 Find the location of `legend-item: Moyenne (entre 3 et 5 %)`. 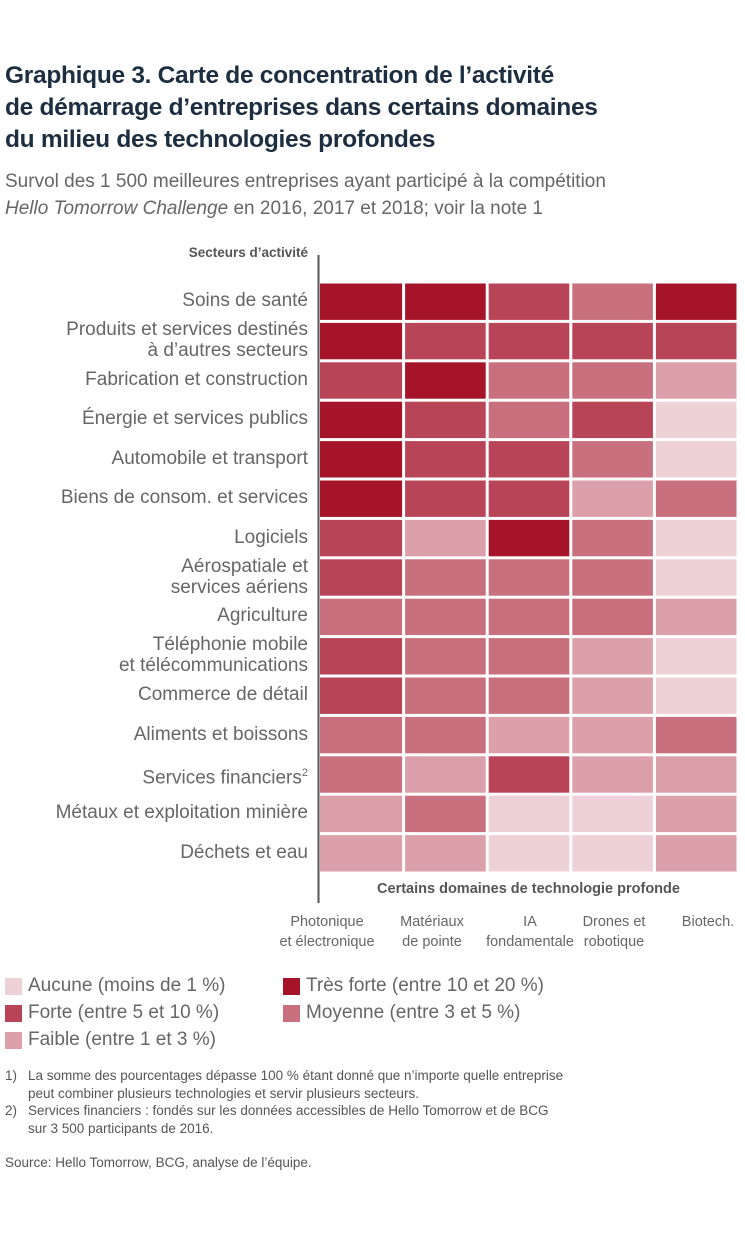

legend-item: Moyenne (entre 3 et 5 %) is located at coordinates (401, 1013).